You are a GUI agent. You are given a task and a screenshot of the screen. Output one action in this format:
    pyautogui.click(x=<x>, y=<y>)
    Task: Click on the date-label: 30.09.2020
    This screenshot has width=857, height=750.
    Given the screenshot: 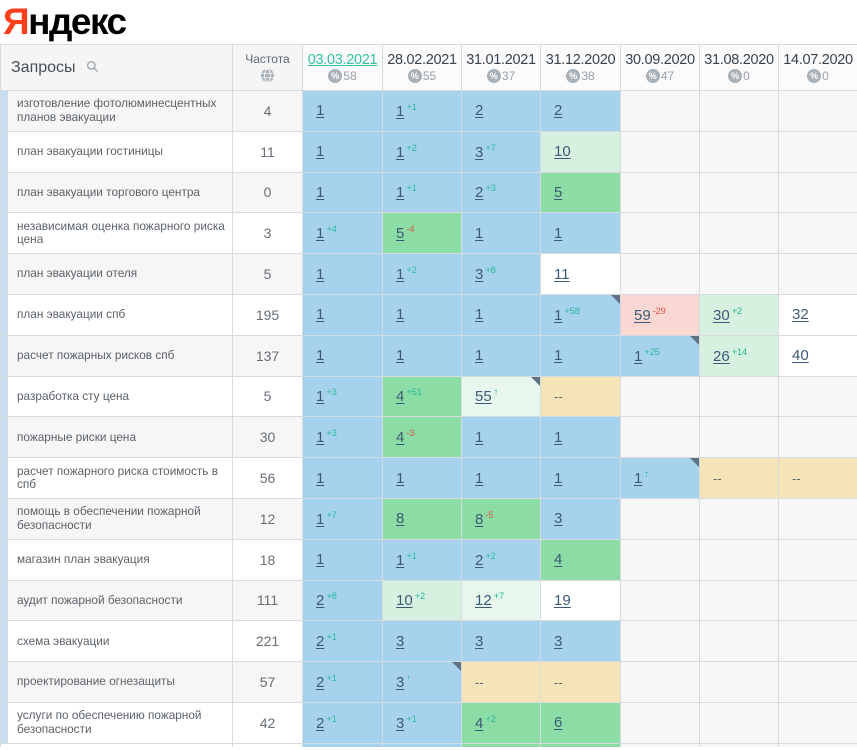 What is the action you would take?
    pyautogui.click(x=660, y=59)
    